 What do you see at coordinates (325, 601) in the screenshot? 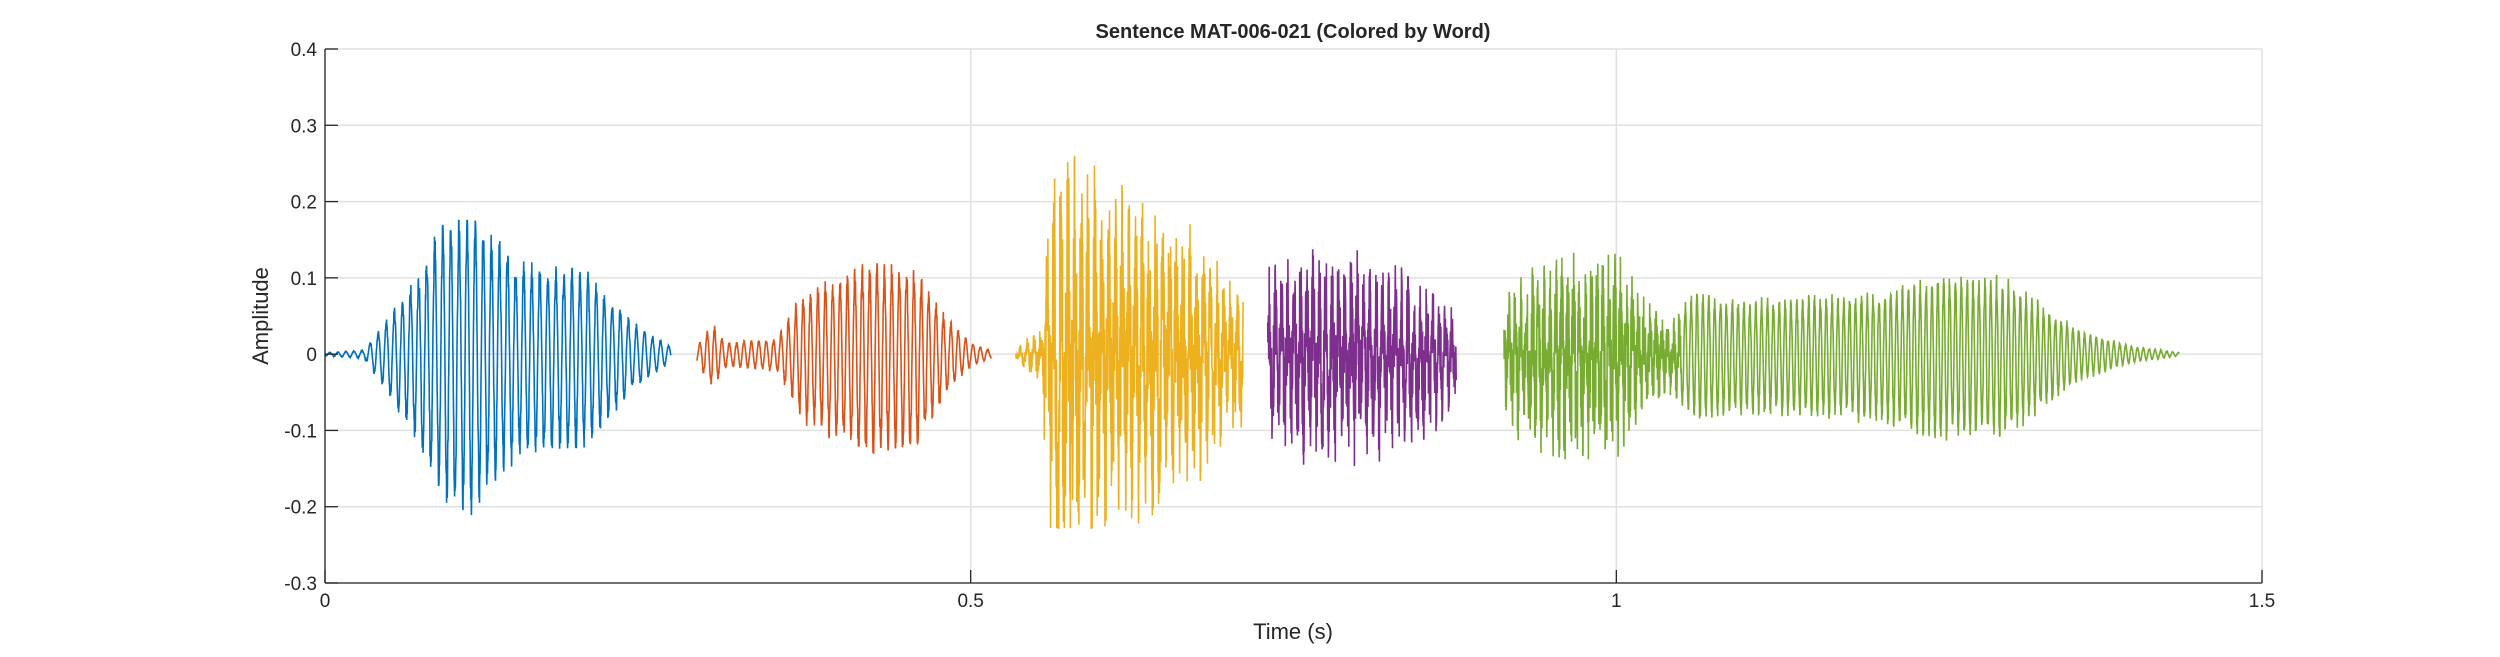
I see `x-tick-label: 0` at bounding box center [325, 601].